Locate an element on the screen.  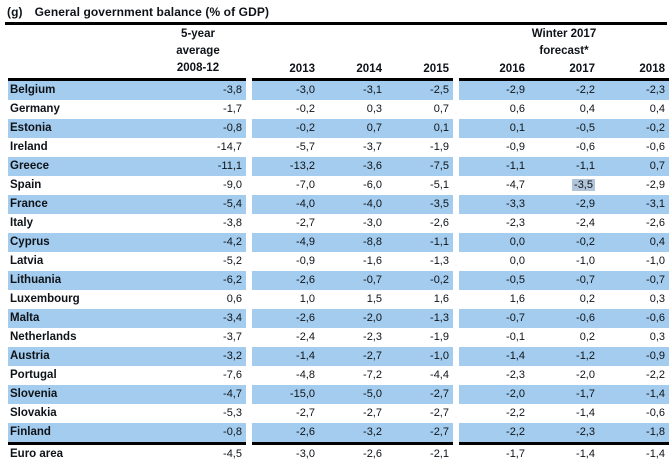
value-cell: -3,1 is located at coordinates (634, 204).